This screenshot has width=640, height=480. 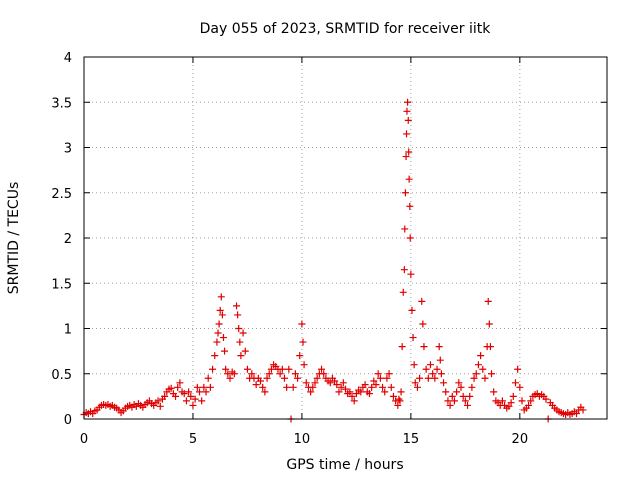 I want to click on x-tick-label: 20, so click(x=520, y=439).